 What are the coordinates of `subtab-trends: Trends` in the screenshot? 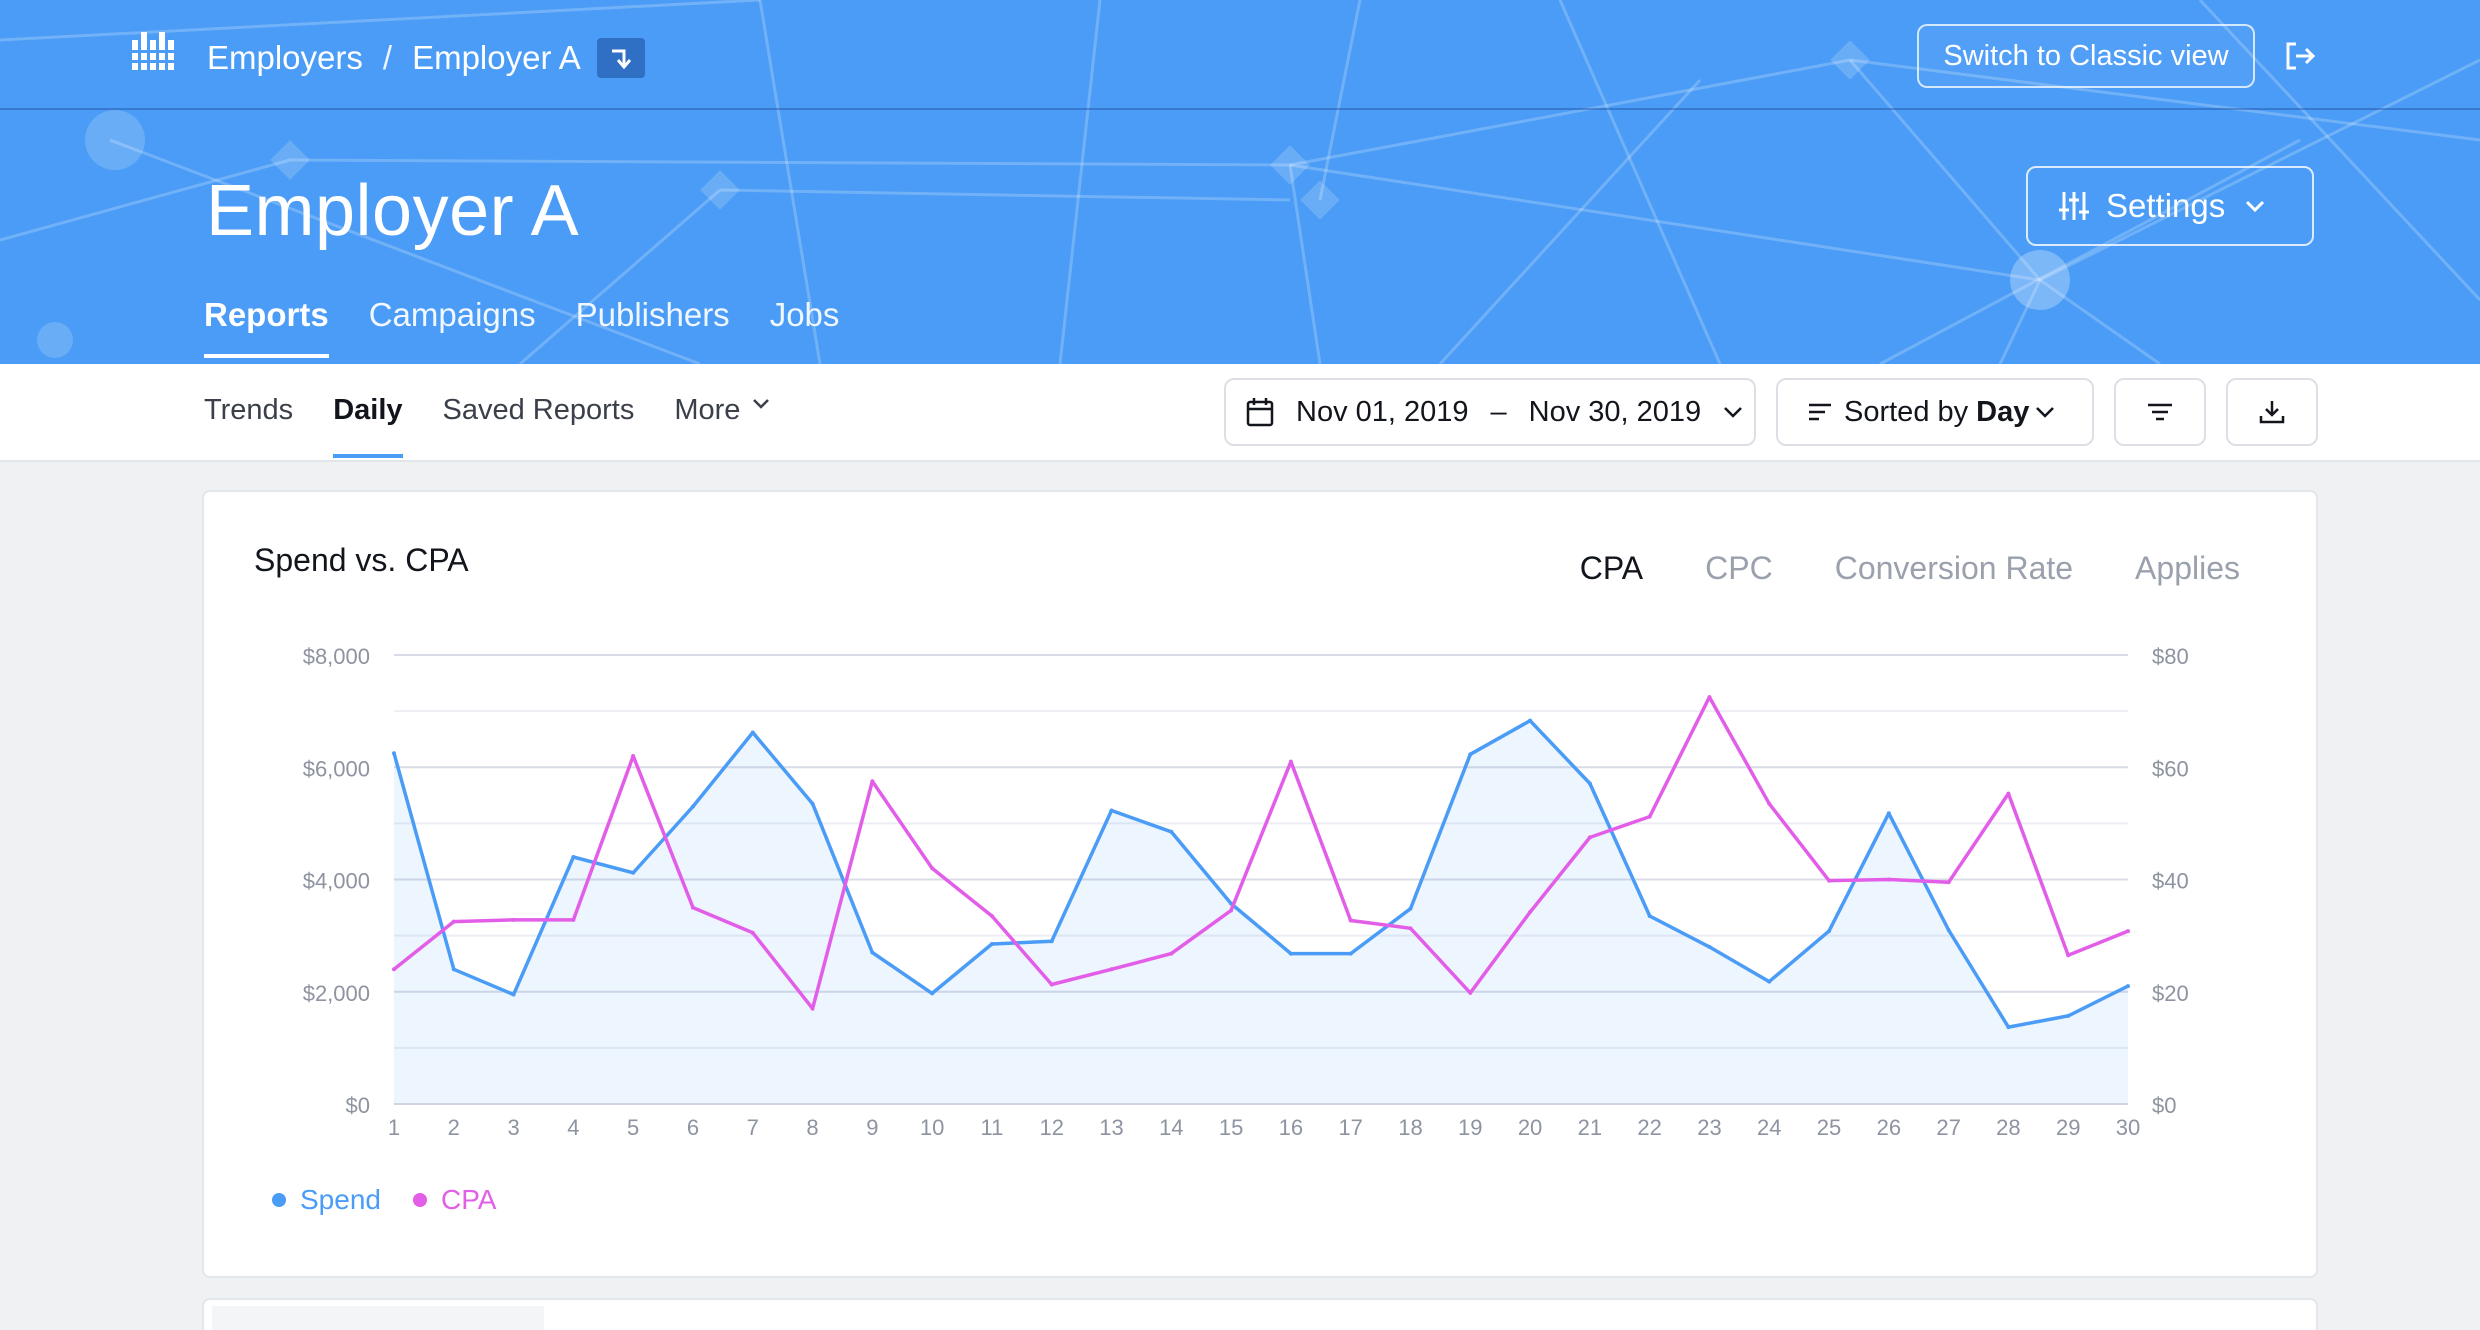 It's located at (248, 426).